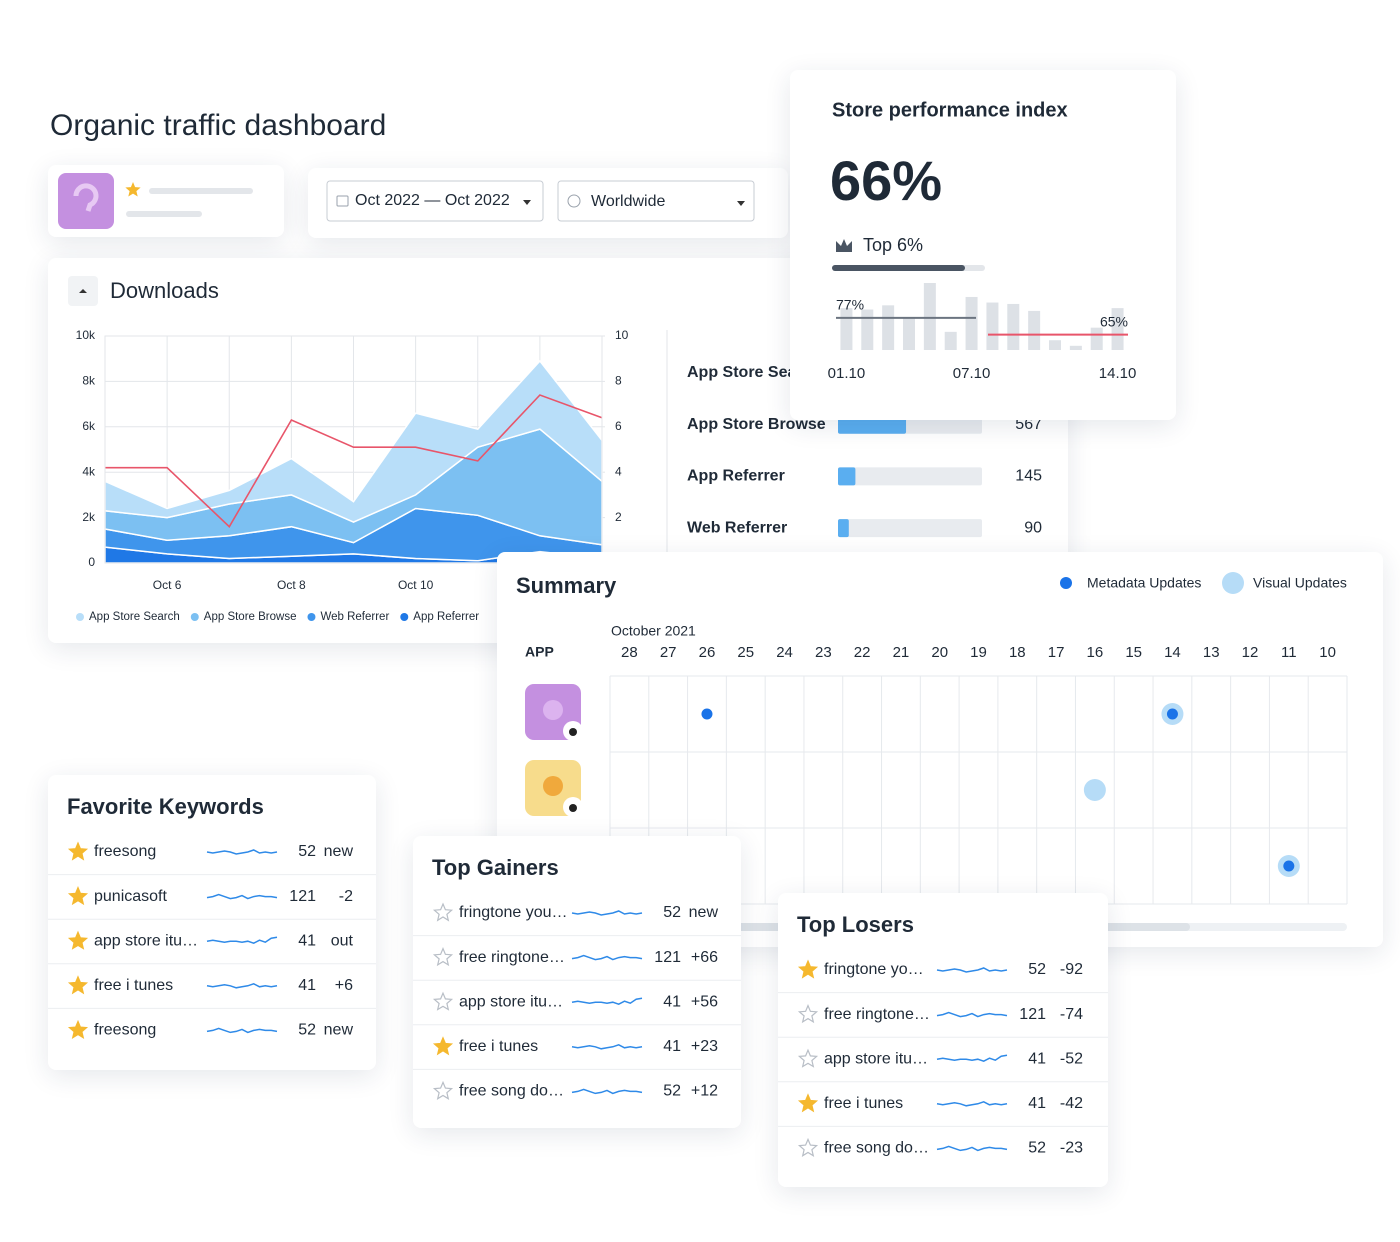 The width and height of the screenshot is (1400, 1242). Describe the element at coordinates (1032, 1014) in the screenshot. I see `rank: 121` at that location.